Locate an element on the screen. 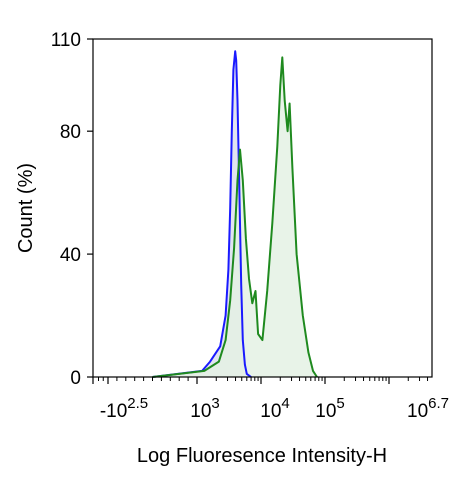 This screenshot has width=476, height=479. y-tick-label: 0 is located at coordinates (75, 378).